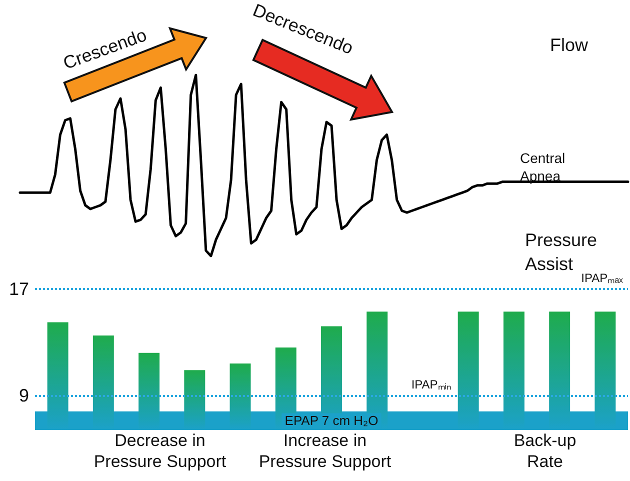 The image size is (630, 481). Describe the element at coordinates (543, 167) in the screenshot. I see `annotation: Central Apnea` at that location.